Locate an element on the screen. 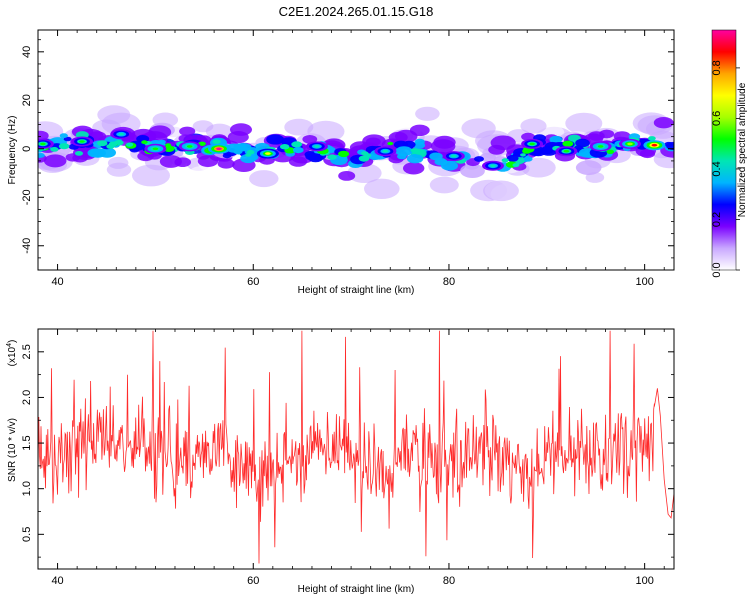 Image resolution: width=750 pixels, height=600 pixels. snr-y-axis-label: SNR (10 * v/v) is located at coordinates (12, 450).